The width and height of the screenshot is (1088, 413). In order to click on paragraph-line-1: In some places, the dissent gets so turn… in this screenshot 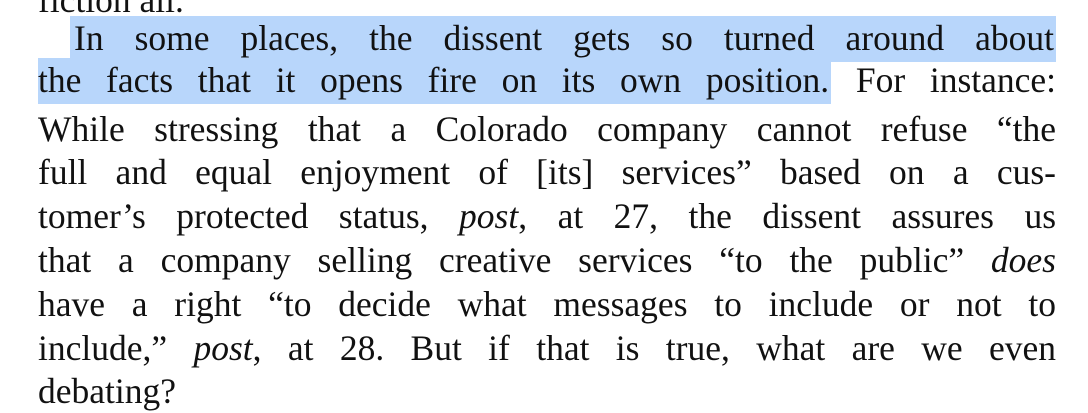, I will do `click(563, 39)`.